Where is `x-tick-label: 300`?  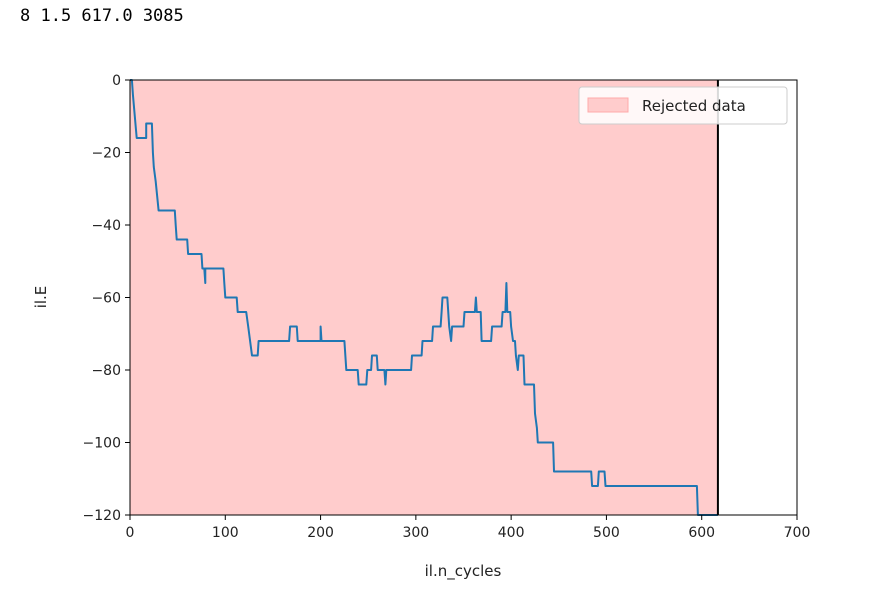 x-tick-label: 300 is located at coordinates (415, 533).